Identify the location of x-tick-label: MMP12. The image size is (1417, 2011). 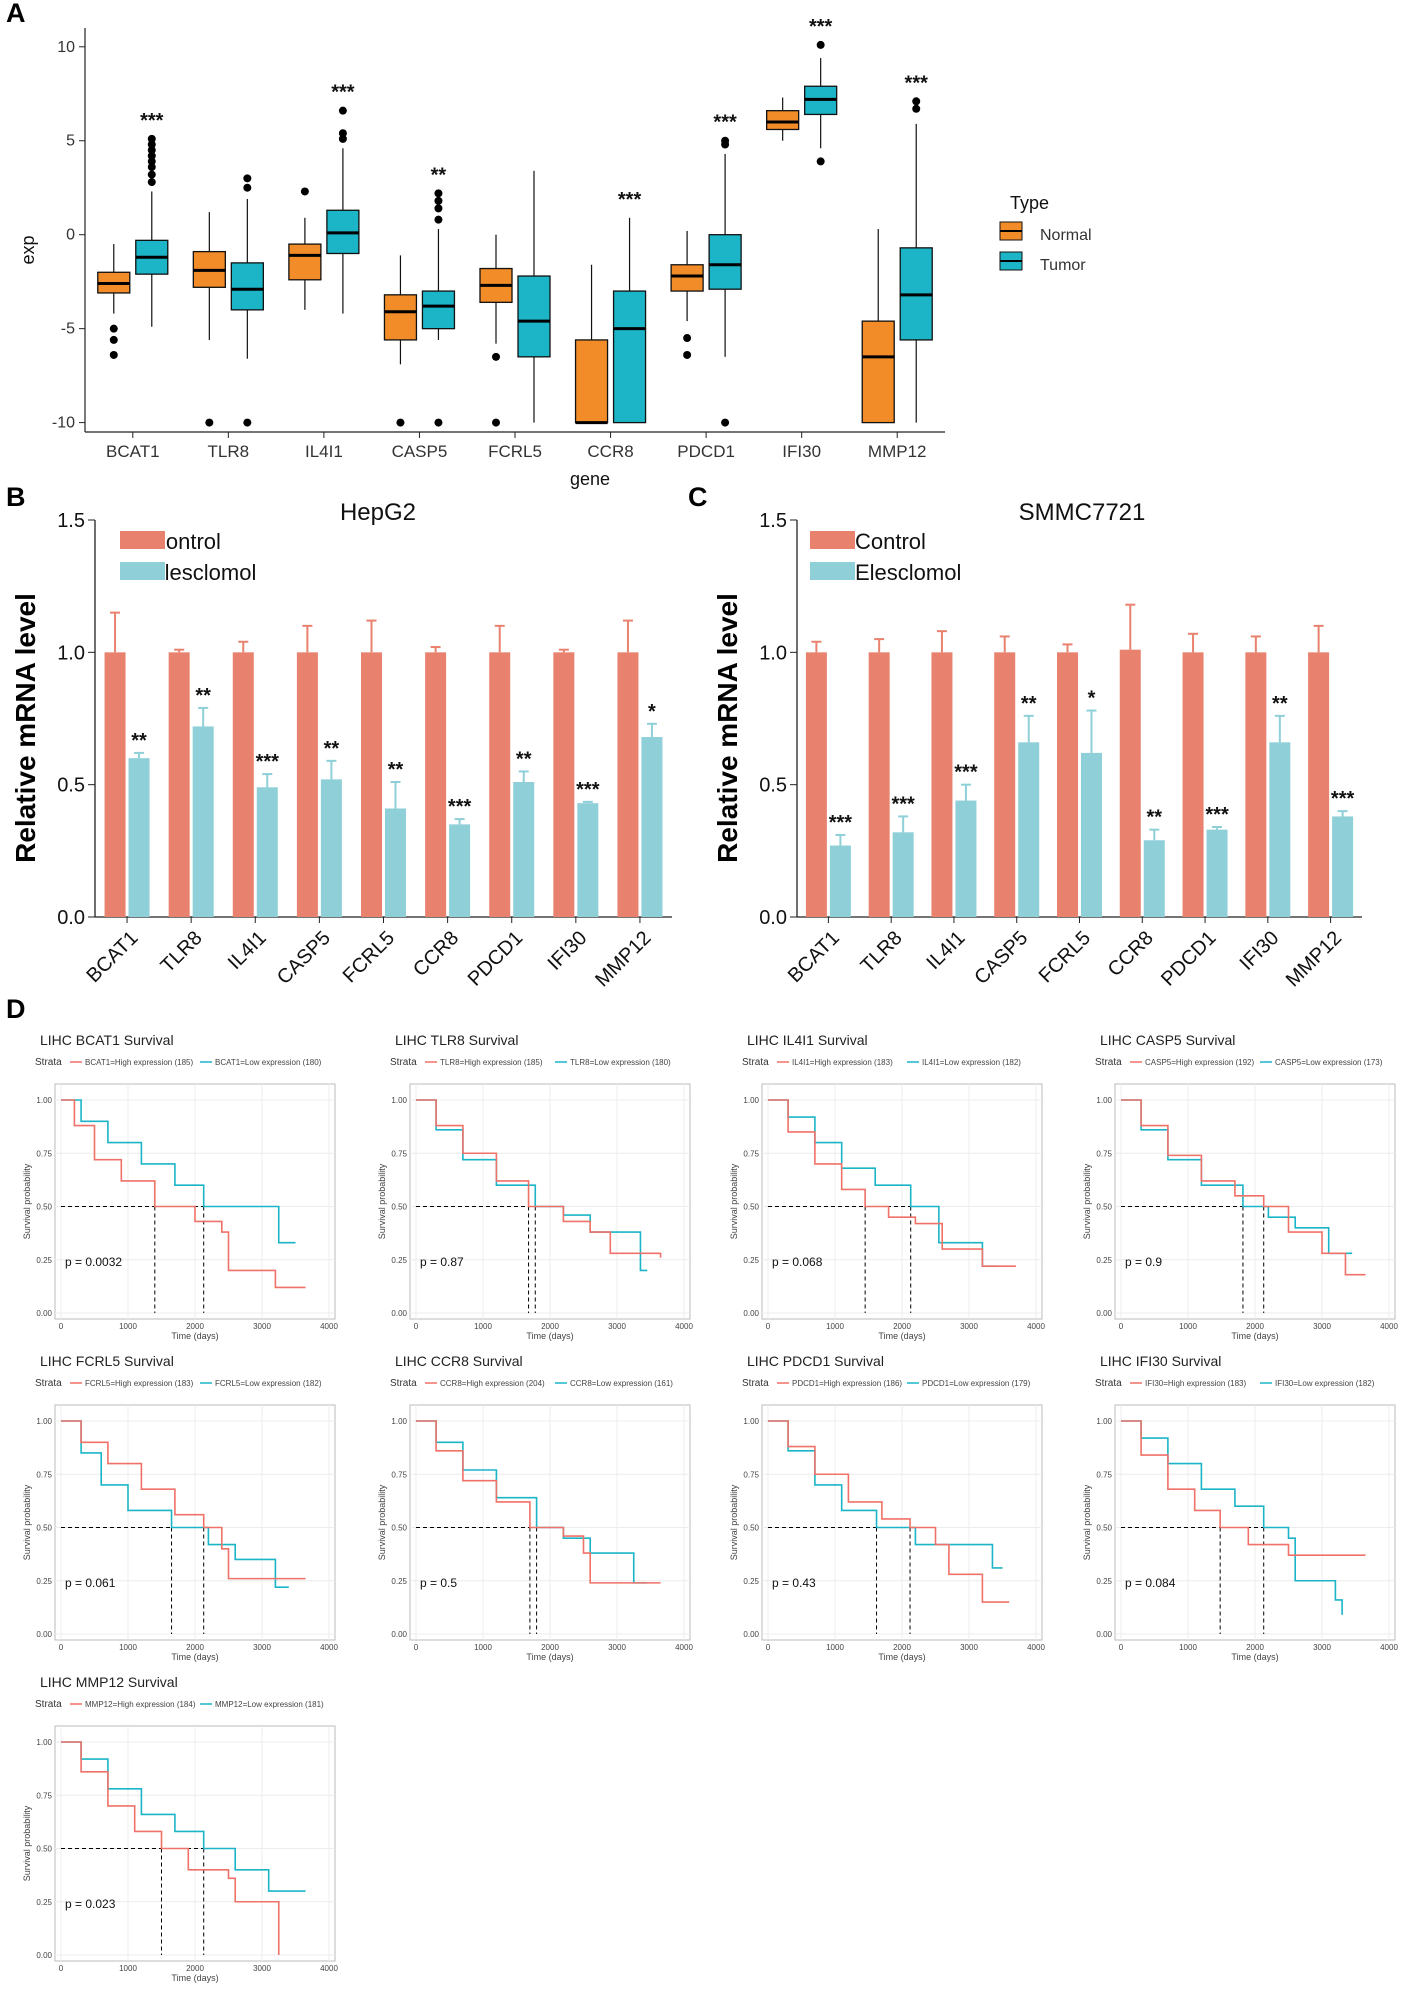
(1314, 959).